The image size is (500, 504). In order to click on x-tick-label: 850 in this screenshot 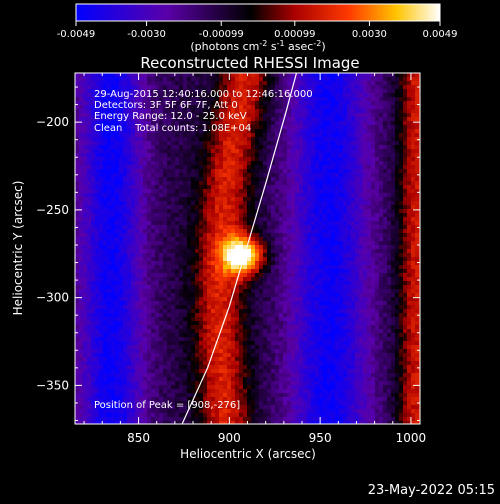, I will do `click(138, 438)`.